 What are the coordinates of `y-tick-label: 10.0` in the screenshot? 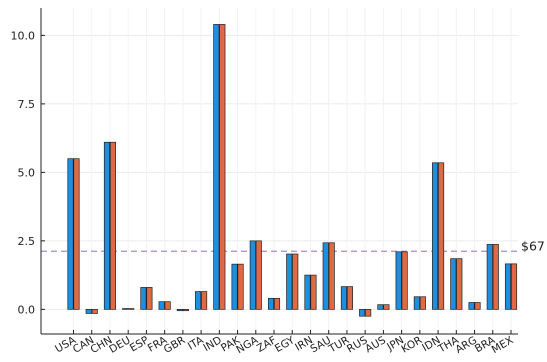 It's located at (23, 35).